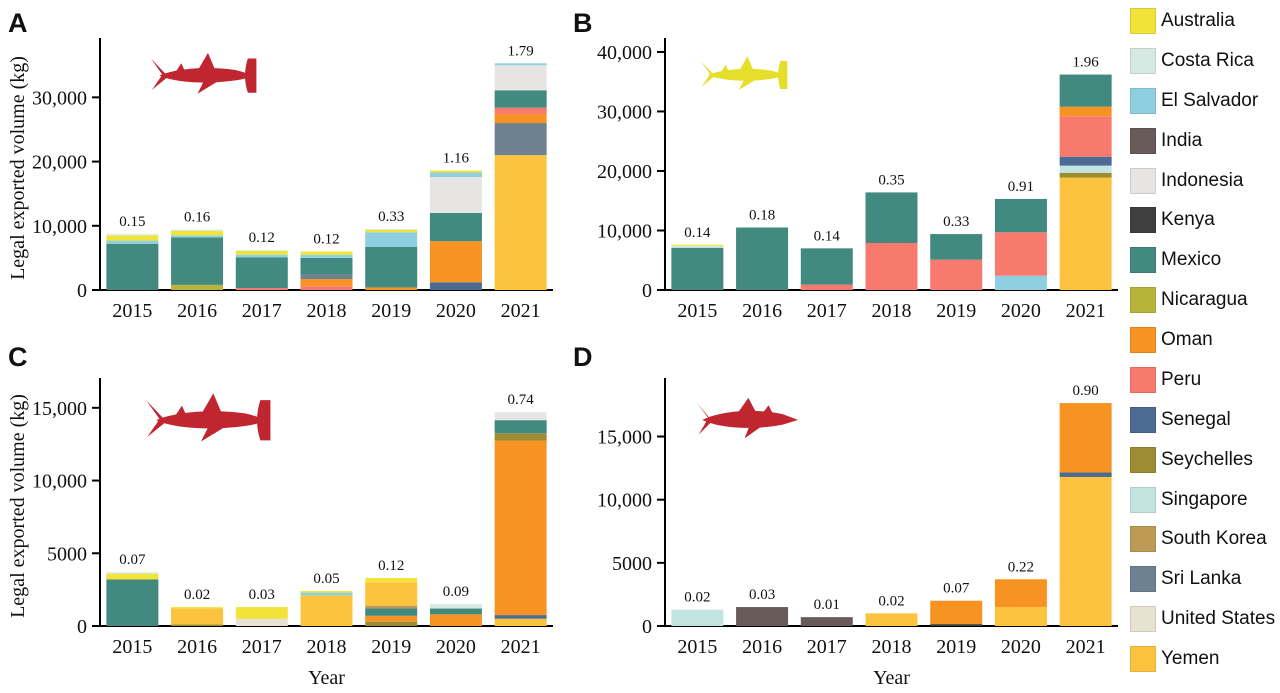 This screenshot has height=693, width=1280. Describe the element at coordinates (197, 218) in the screenshot. I see `bar-total-label: 0.16` at that location.